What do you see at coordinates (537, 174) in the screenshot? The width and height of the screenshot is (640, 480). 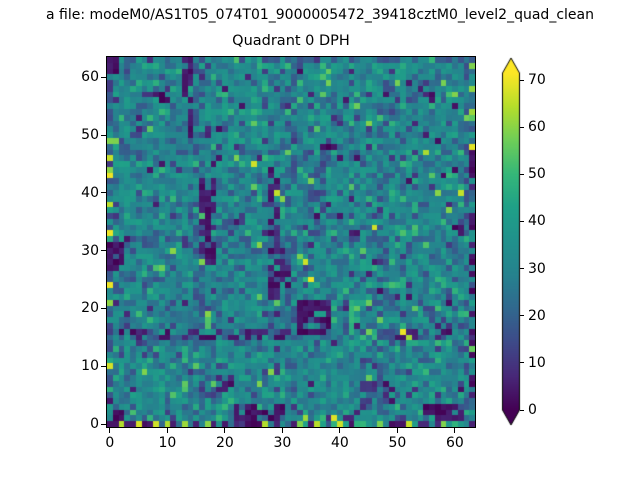 I see `colorbar-tick-label-5: 50` at bounding box center [537, 174].